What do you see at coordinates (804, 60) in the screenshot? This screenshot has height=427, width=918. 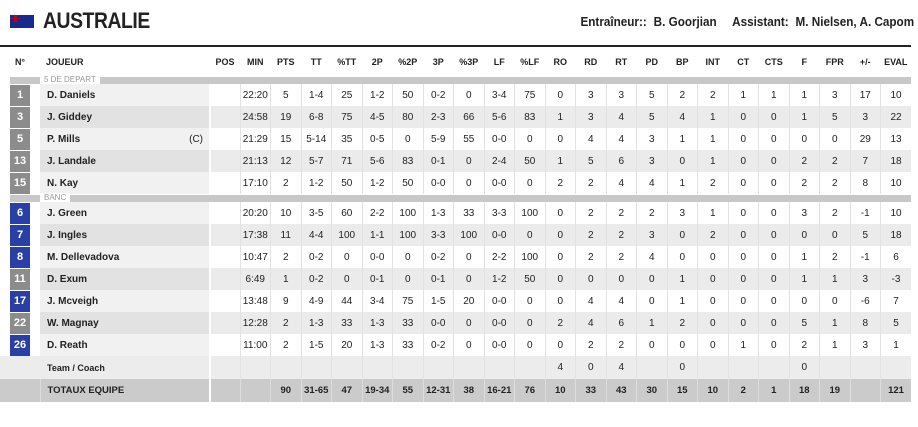 I see `column-header-21: F` at bounding box center [804, 60].